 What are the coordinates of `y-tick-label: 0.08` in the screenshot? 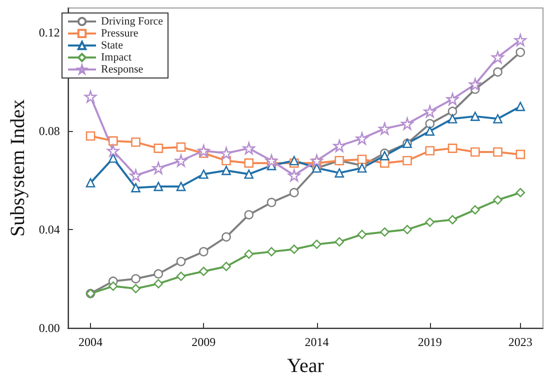 It's located at (49, 131).